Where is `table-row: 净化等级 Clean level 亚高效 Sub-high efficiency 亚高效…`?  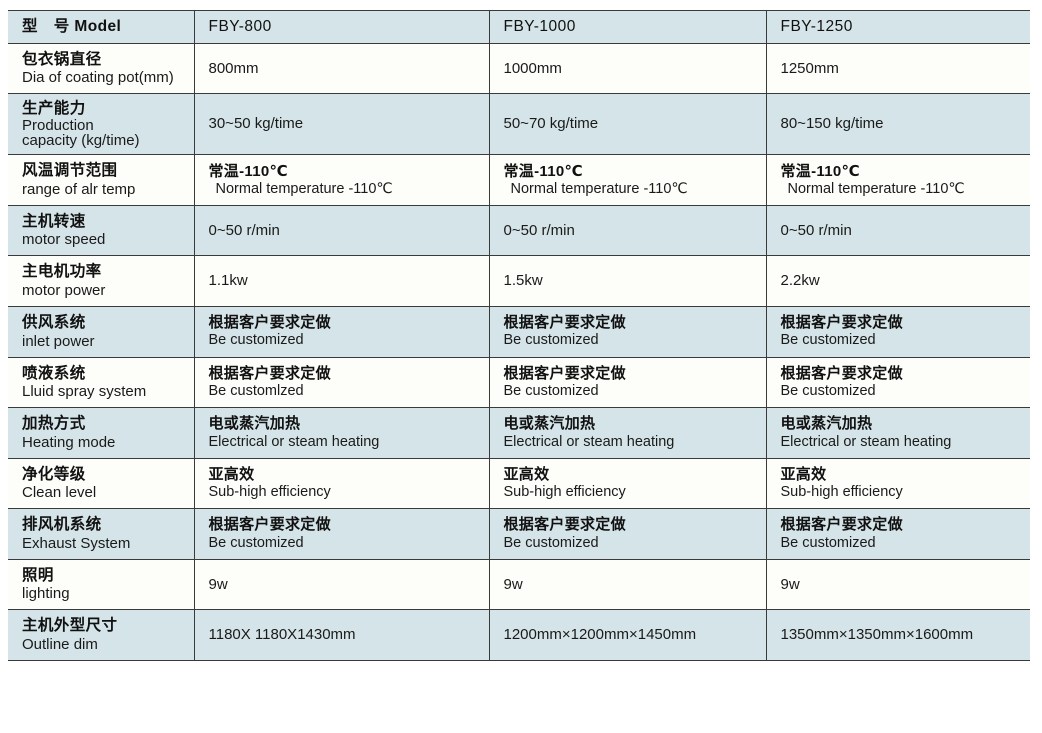
table-row: 净化等级 Clean level 亚高效 Sub-high efficiency 亚高效… is located at coordinates (519, 483).